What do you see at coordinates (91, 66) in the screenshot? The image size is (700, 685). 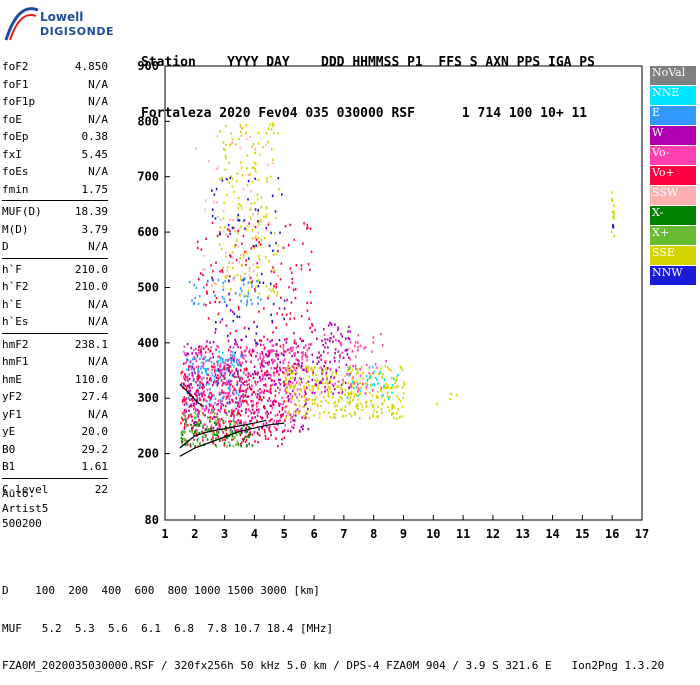 I see `param-value: 4.850` at bounding box center [91, 66].